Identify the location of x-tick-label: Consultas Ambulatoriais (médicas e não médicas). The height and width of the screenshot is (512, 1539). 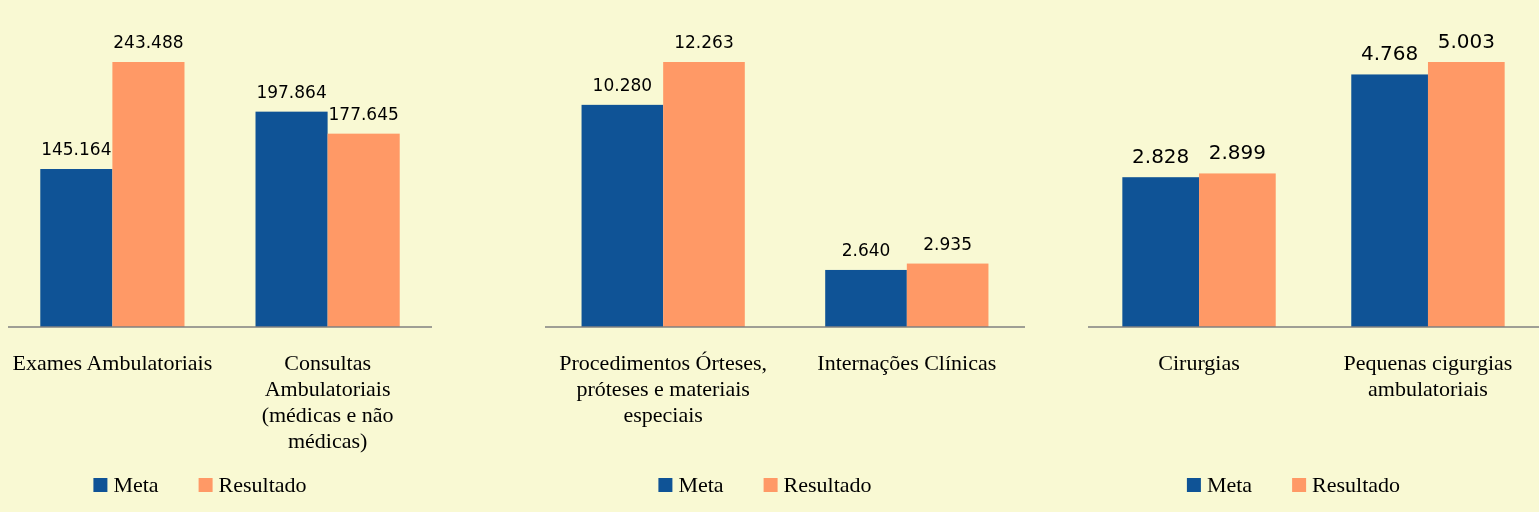
(327, 401).